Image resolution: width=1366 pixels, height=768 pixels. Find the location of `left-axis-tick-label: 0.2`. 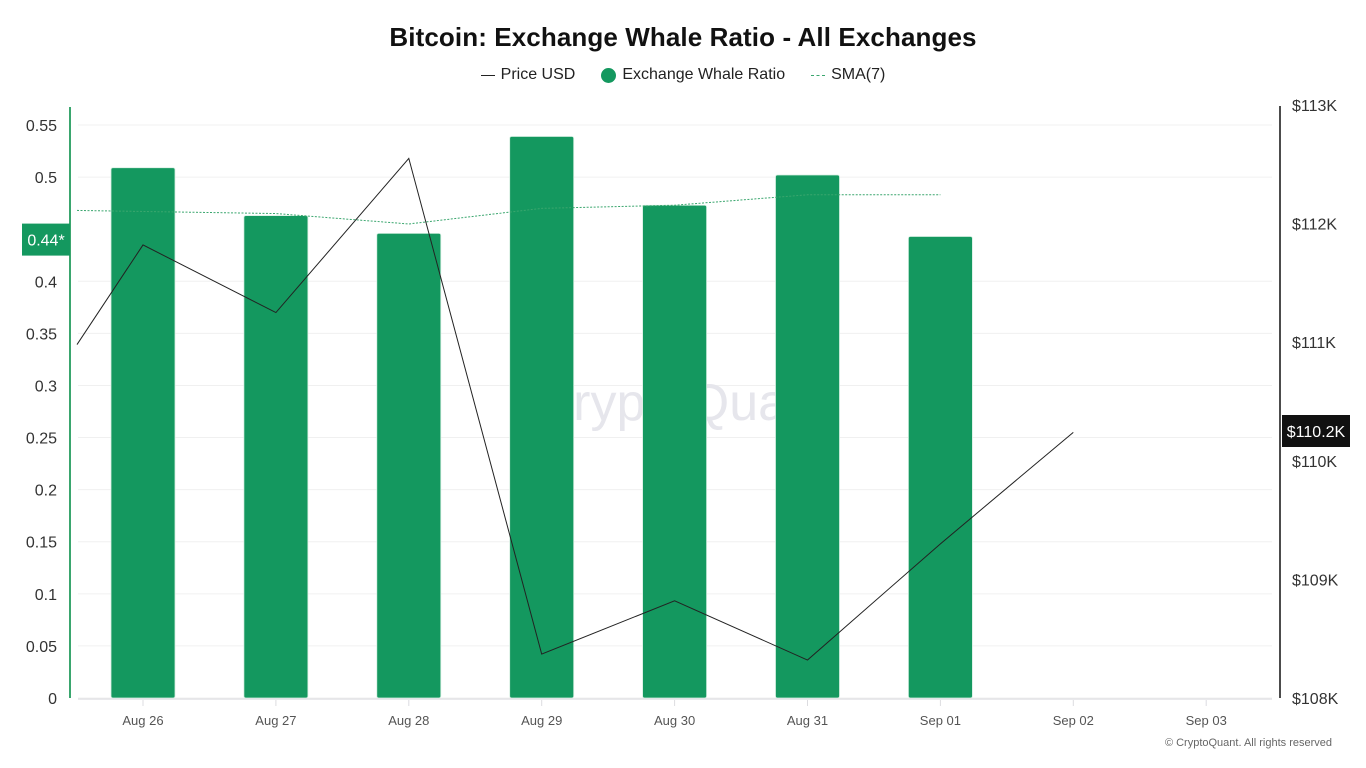

left-axis-tick-label: 0.2 is located at coordinates (46, 491).